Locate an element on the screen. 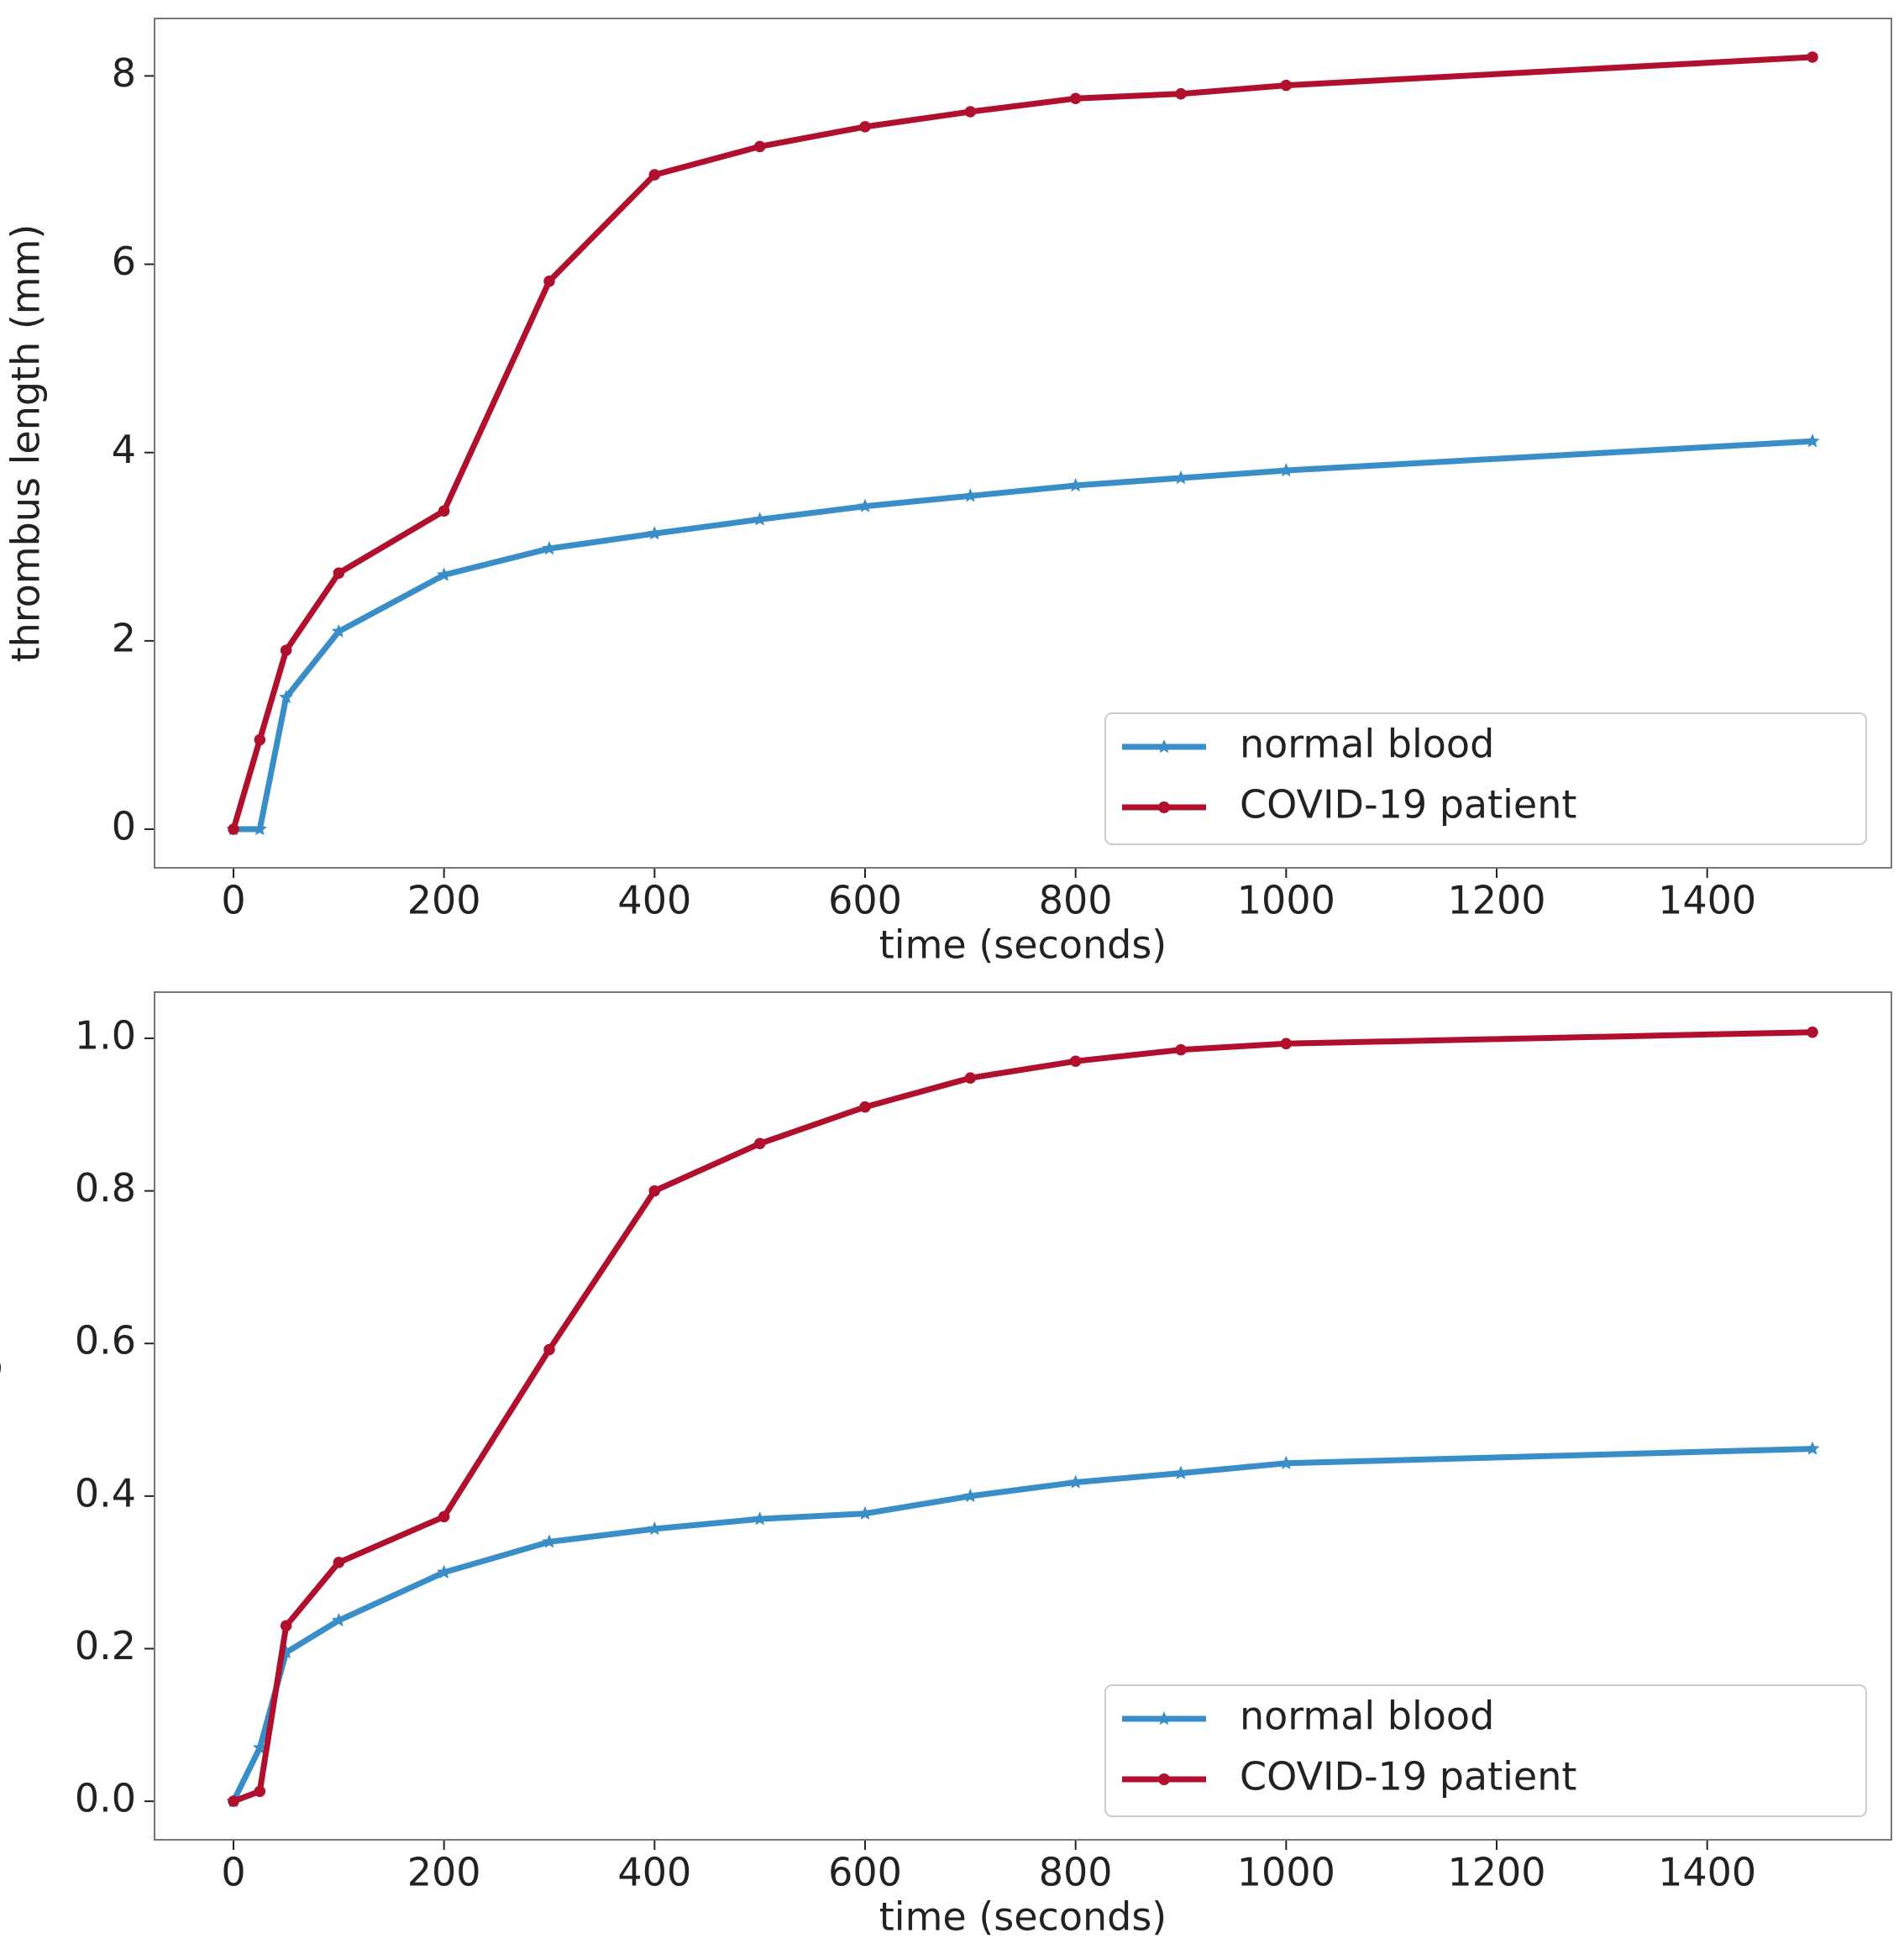 The width and height of the screenshot is (1904, 1949). y-tick-label: 0.8 is located at coordinates (106, 1188).